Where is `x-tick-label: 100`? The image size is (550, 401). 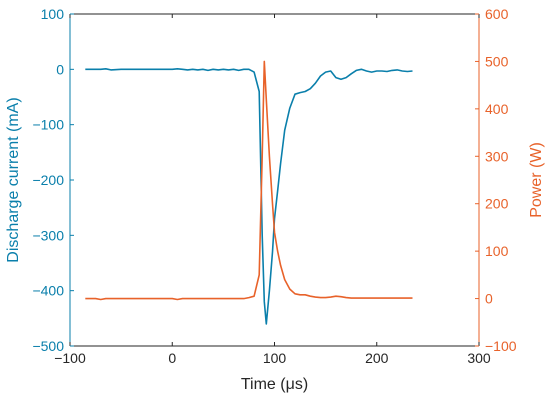 x-tick-label: 100 is located at coordinates (275, 358).